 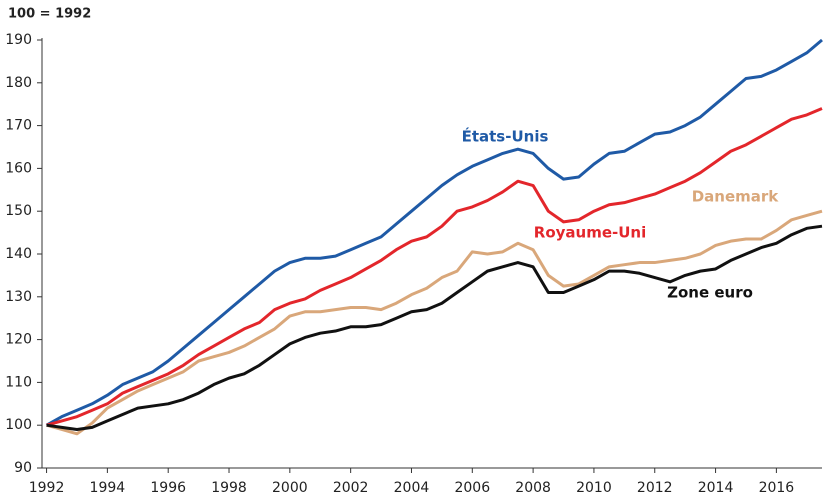 What do you see at coordinates (716, 488) in the screenshot?
I see `x-tick-label: 2014` at bounding box center [716, 488].